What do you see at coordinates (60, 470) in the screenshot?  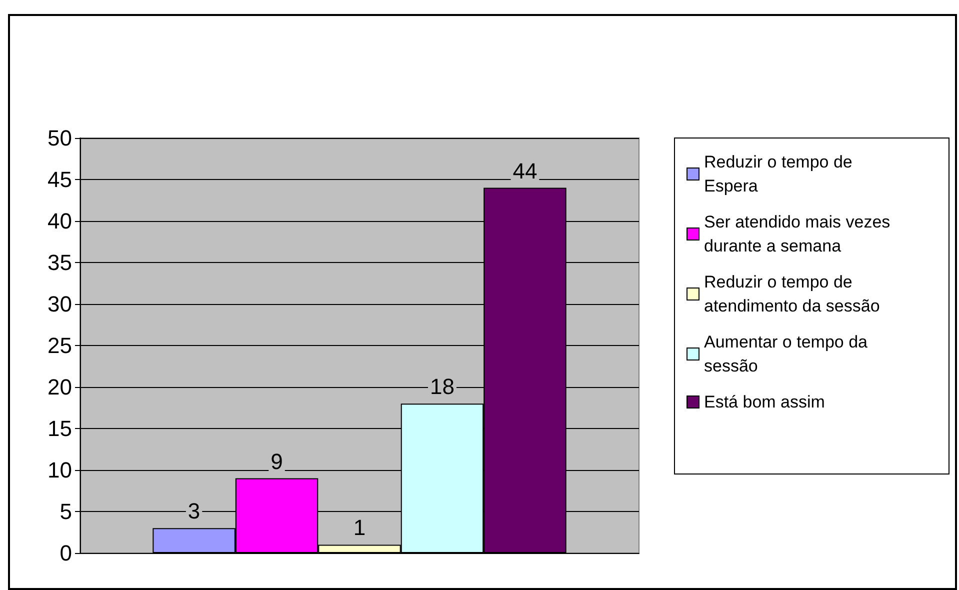 I see `y-tick-label: 10` at bounding box center [60, 470].